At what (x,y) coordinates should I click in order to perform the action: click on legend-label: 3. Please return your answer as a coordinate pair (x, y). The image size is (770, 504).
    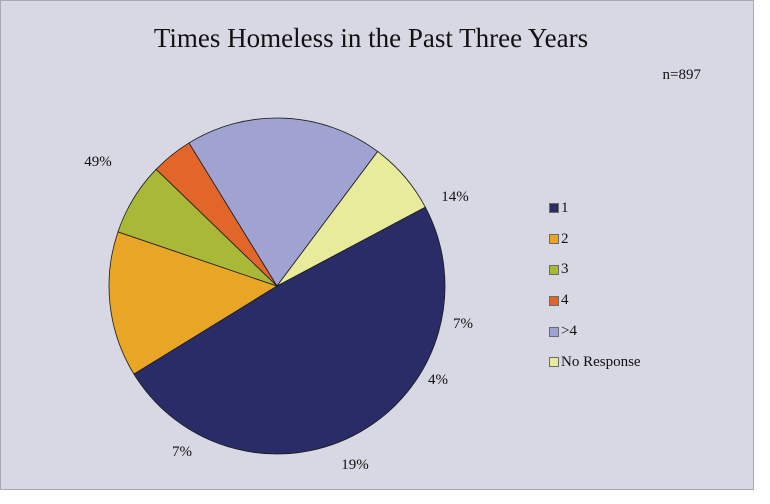
    Looking at the image, I should click on (565, 269).